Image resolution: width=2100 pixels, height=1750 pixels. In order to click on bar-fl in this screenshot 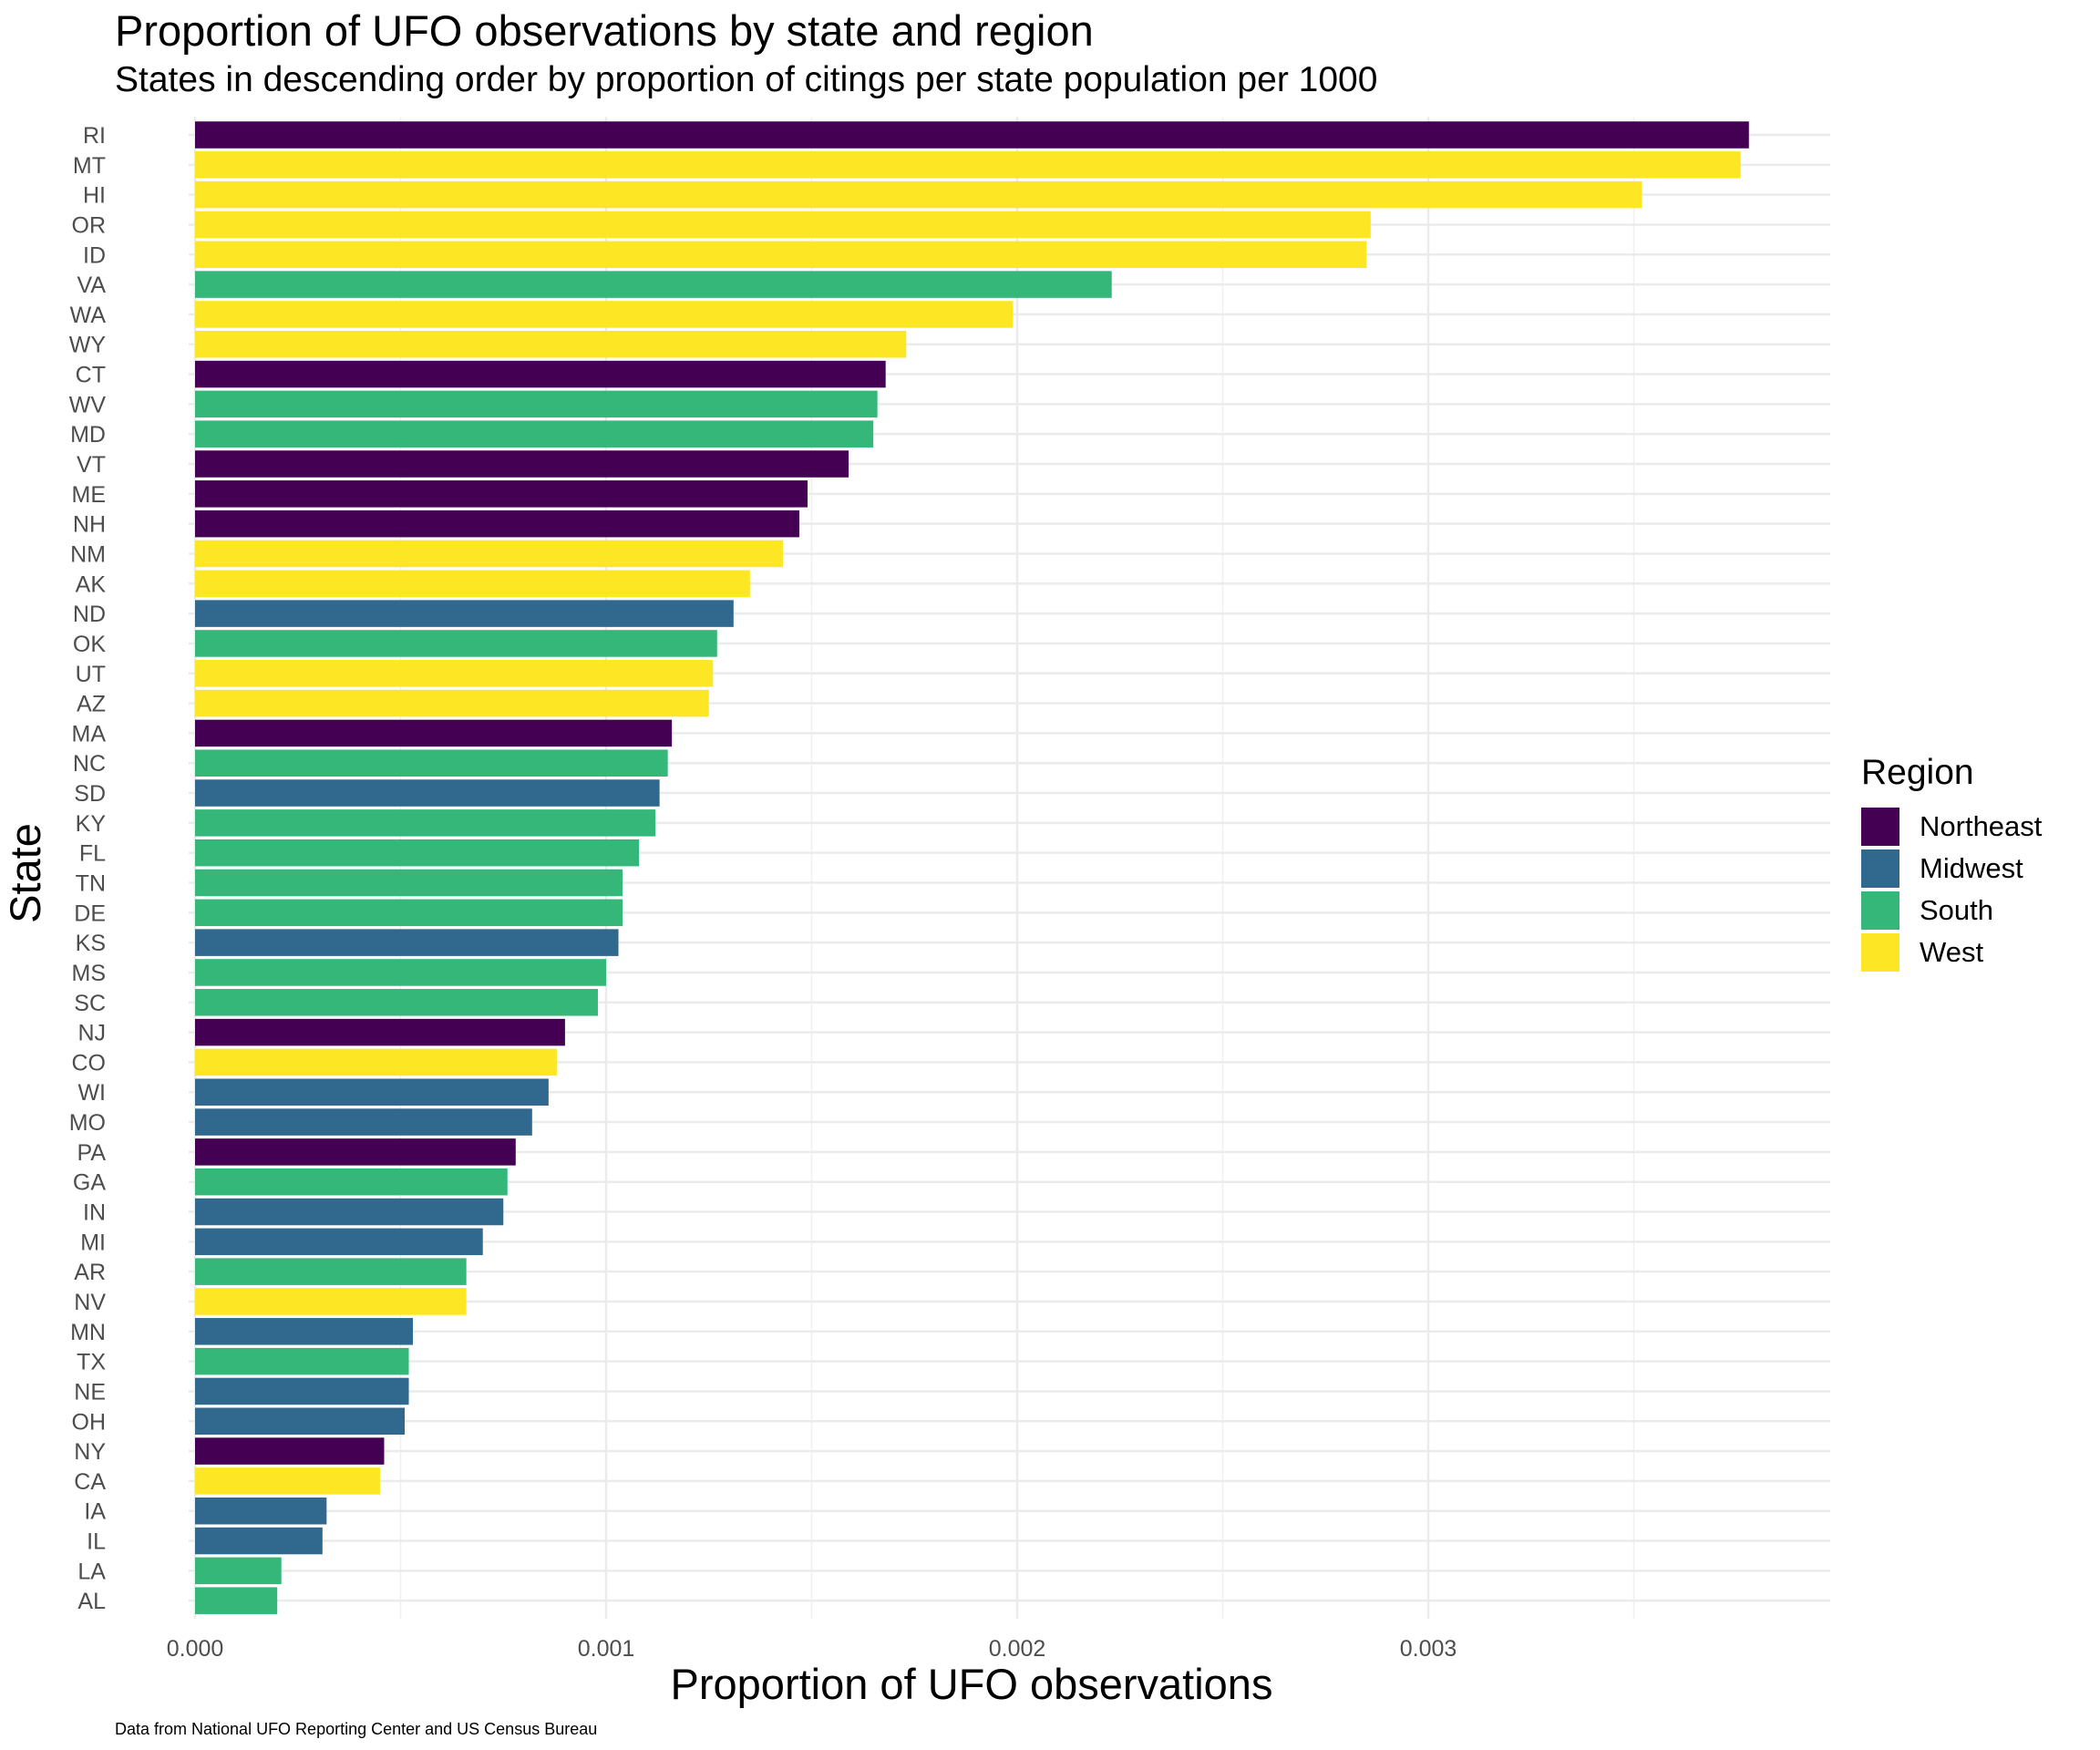, I will do `click(418, 853)`.